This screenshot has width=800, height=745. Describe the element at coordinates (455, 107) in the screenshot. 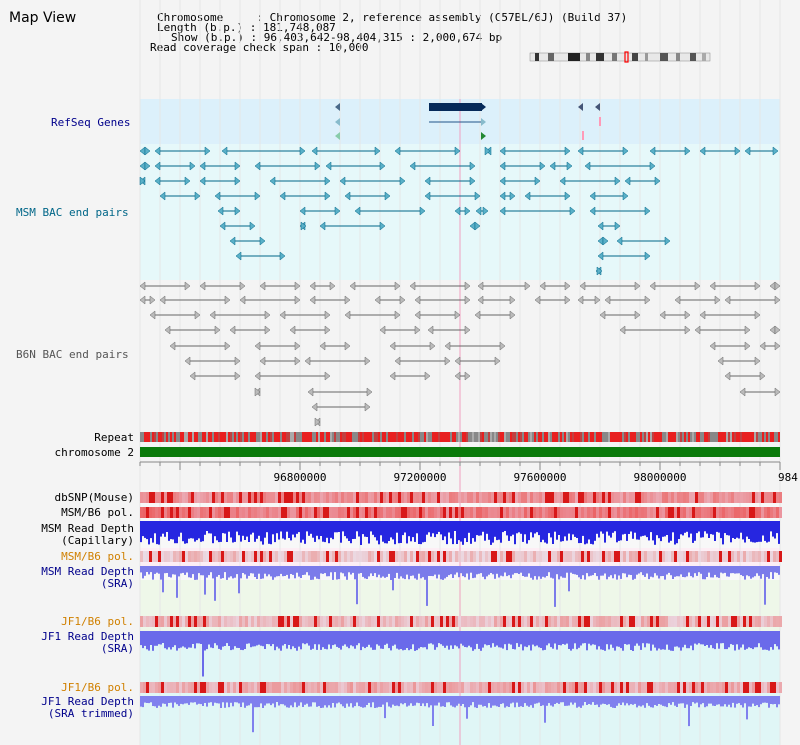

I see `refseq-gene-block` at that location.